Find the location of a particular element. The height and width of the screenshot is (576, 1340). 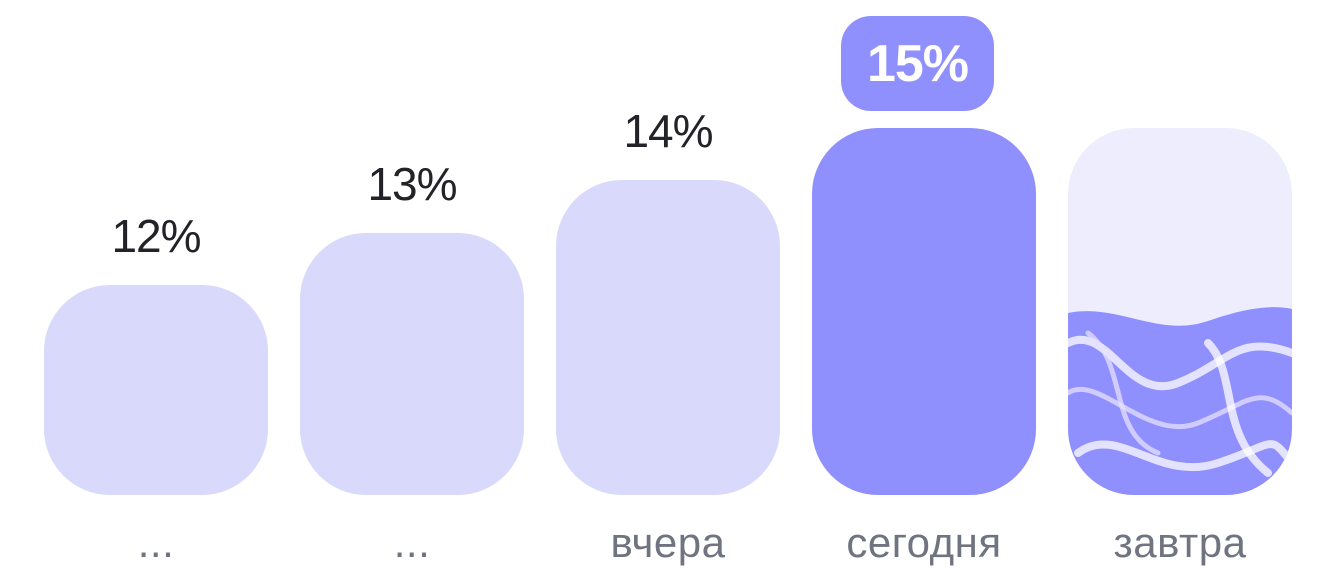

category-label: завтра is located at coordinates (1180, 542).